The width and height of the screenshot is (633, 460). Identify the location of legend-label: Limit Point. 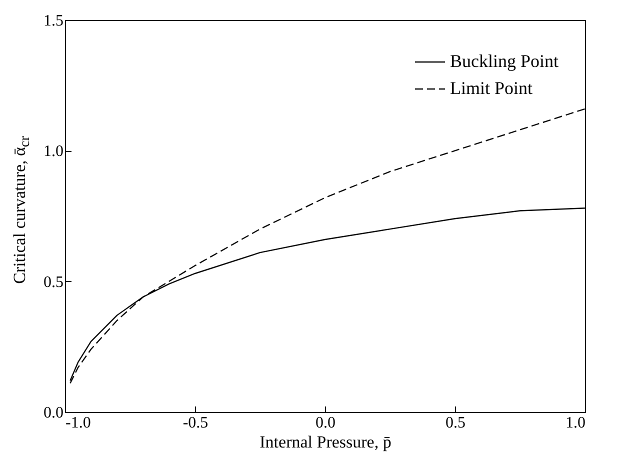
(491, 88).